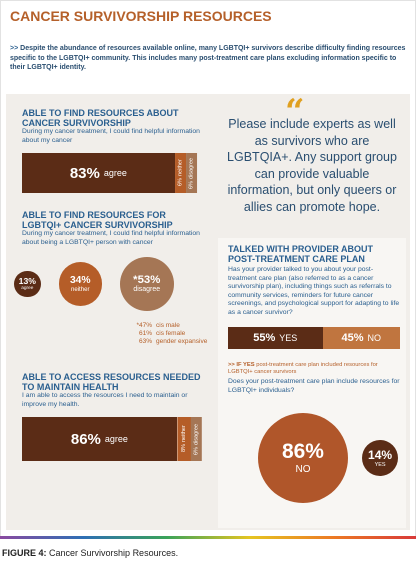 The height and width of the screenshot is (562, 416). I want to click on footnote-row: 63% gender expansive, so click(172, 342).